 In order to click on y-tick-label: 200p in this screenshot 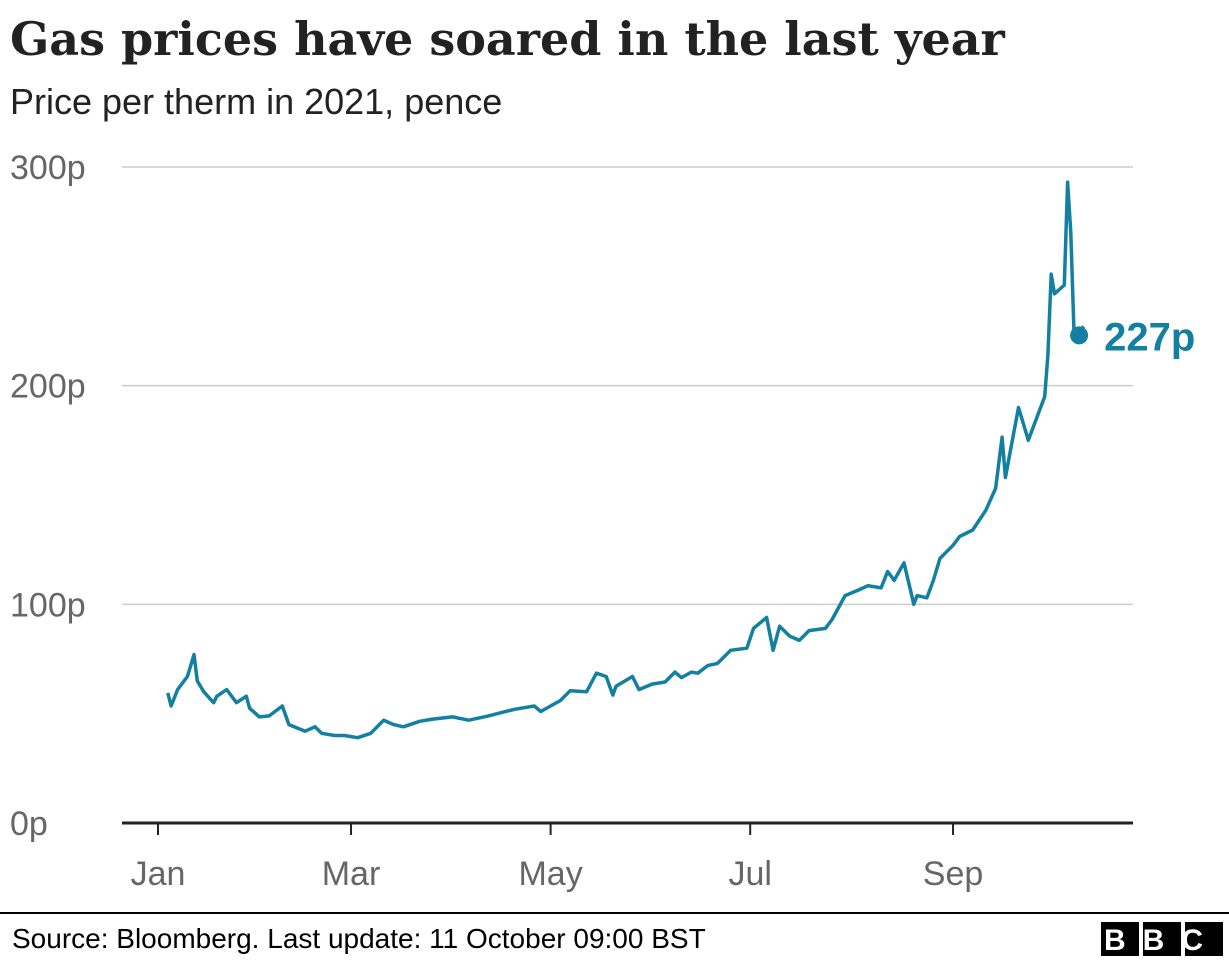, I will do `click(48, 387)`.